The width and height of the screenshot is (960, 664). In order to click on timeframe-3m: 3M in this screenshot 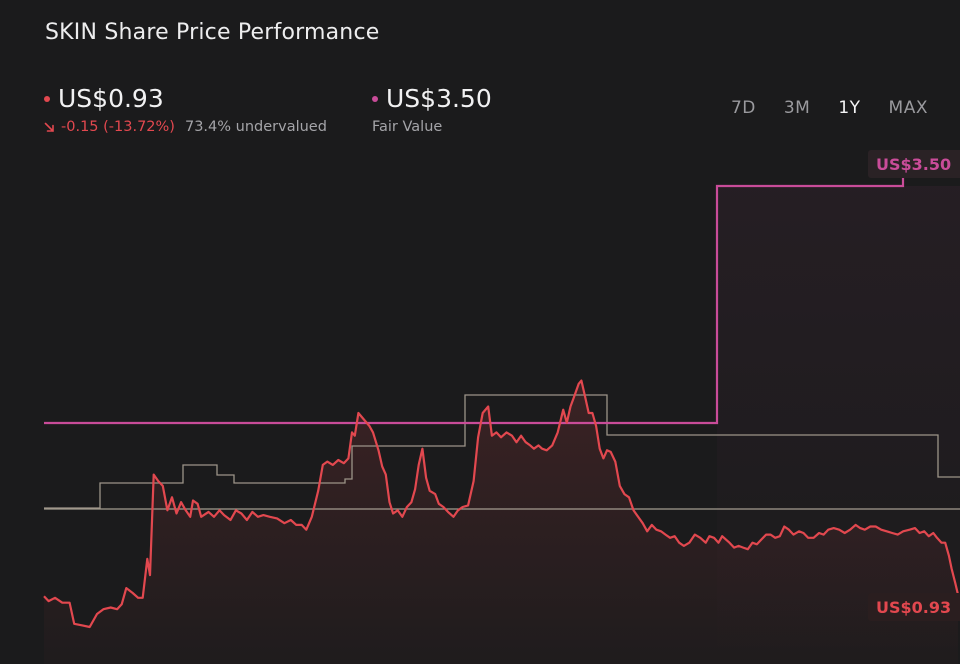, I will do `click(797, 108)`.